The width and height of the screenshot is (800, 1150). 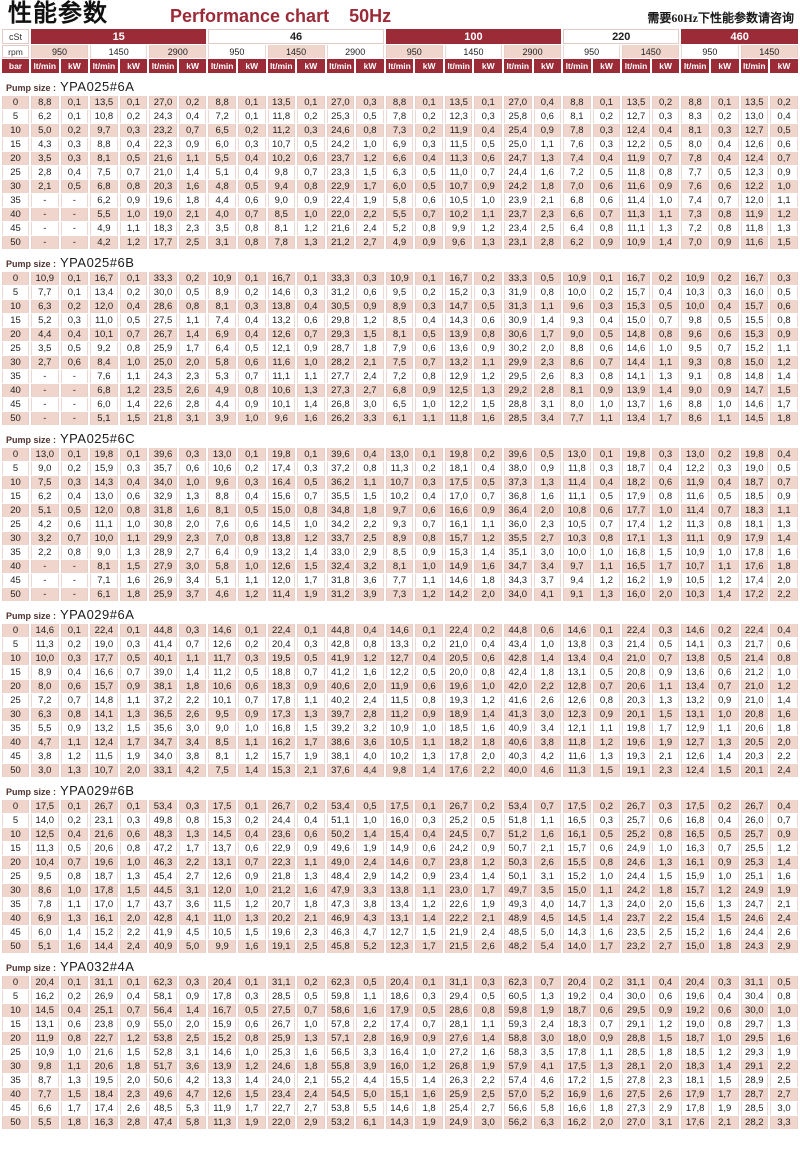 I want to click on data-cell: 56,2, so click(x=518, y=1122).